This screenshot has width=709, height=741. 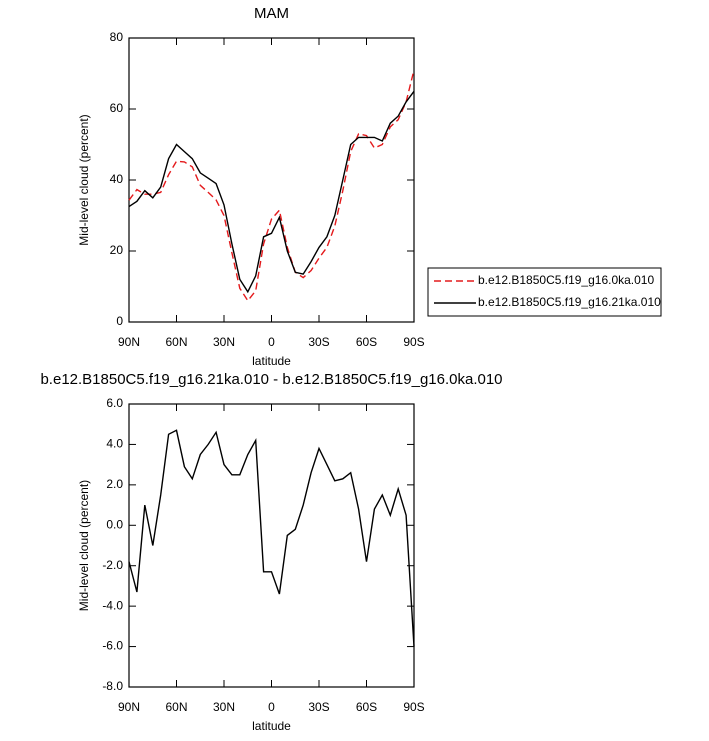 I want to click on chart-title: MAM, so click(x=271, y=13).